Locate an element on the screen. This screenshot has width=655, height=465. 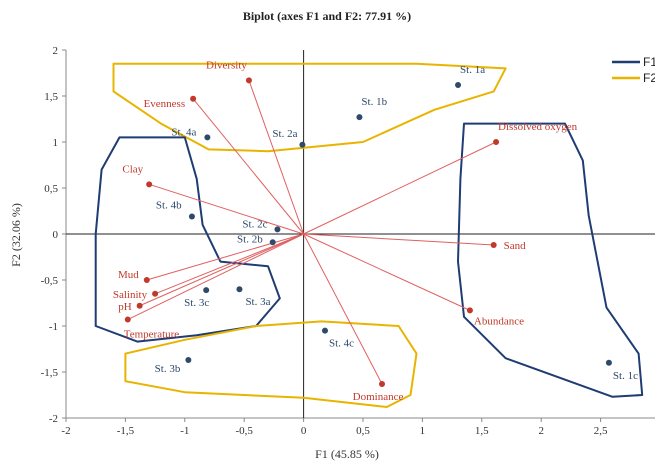
variable-label: Clay is located at coordinates (132, 169).